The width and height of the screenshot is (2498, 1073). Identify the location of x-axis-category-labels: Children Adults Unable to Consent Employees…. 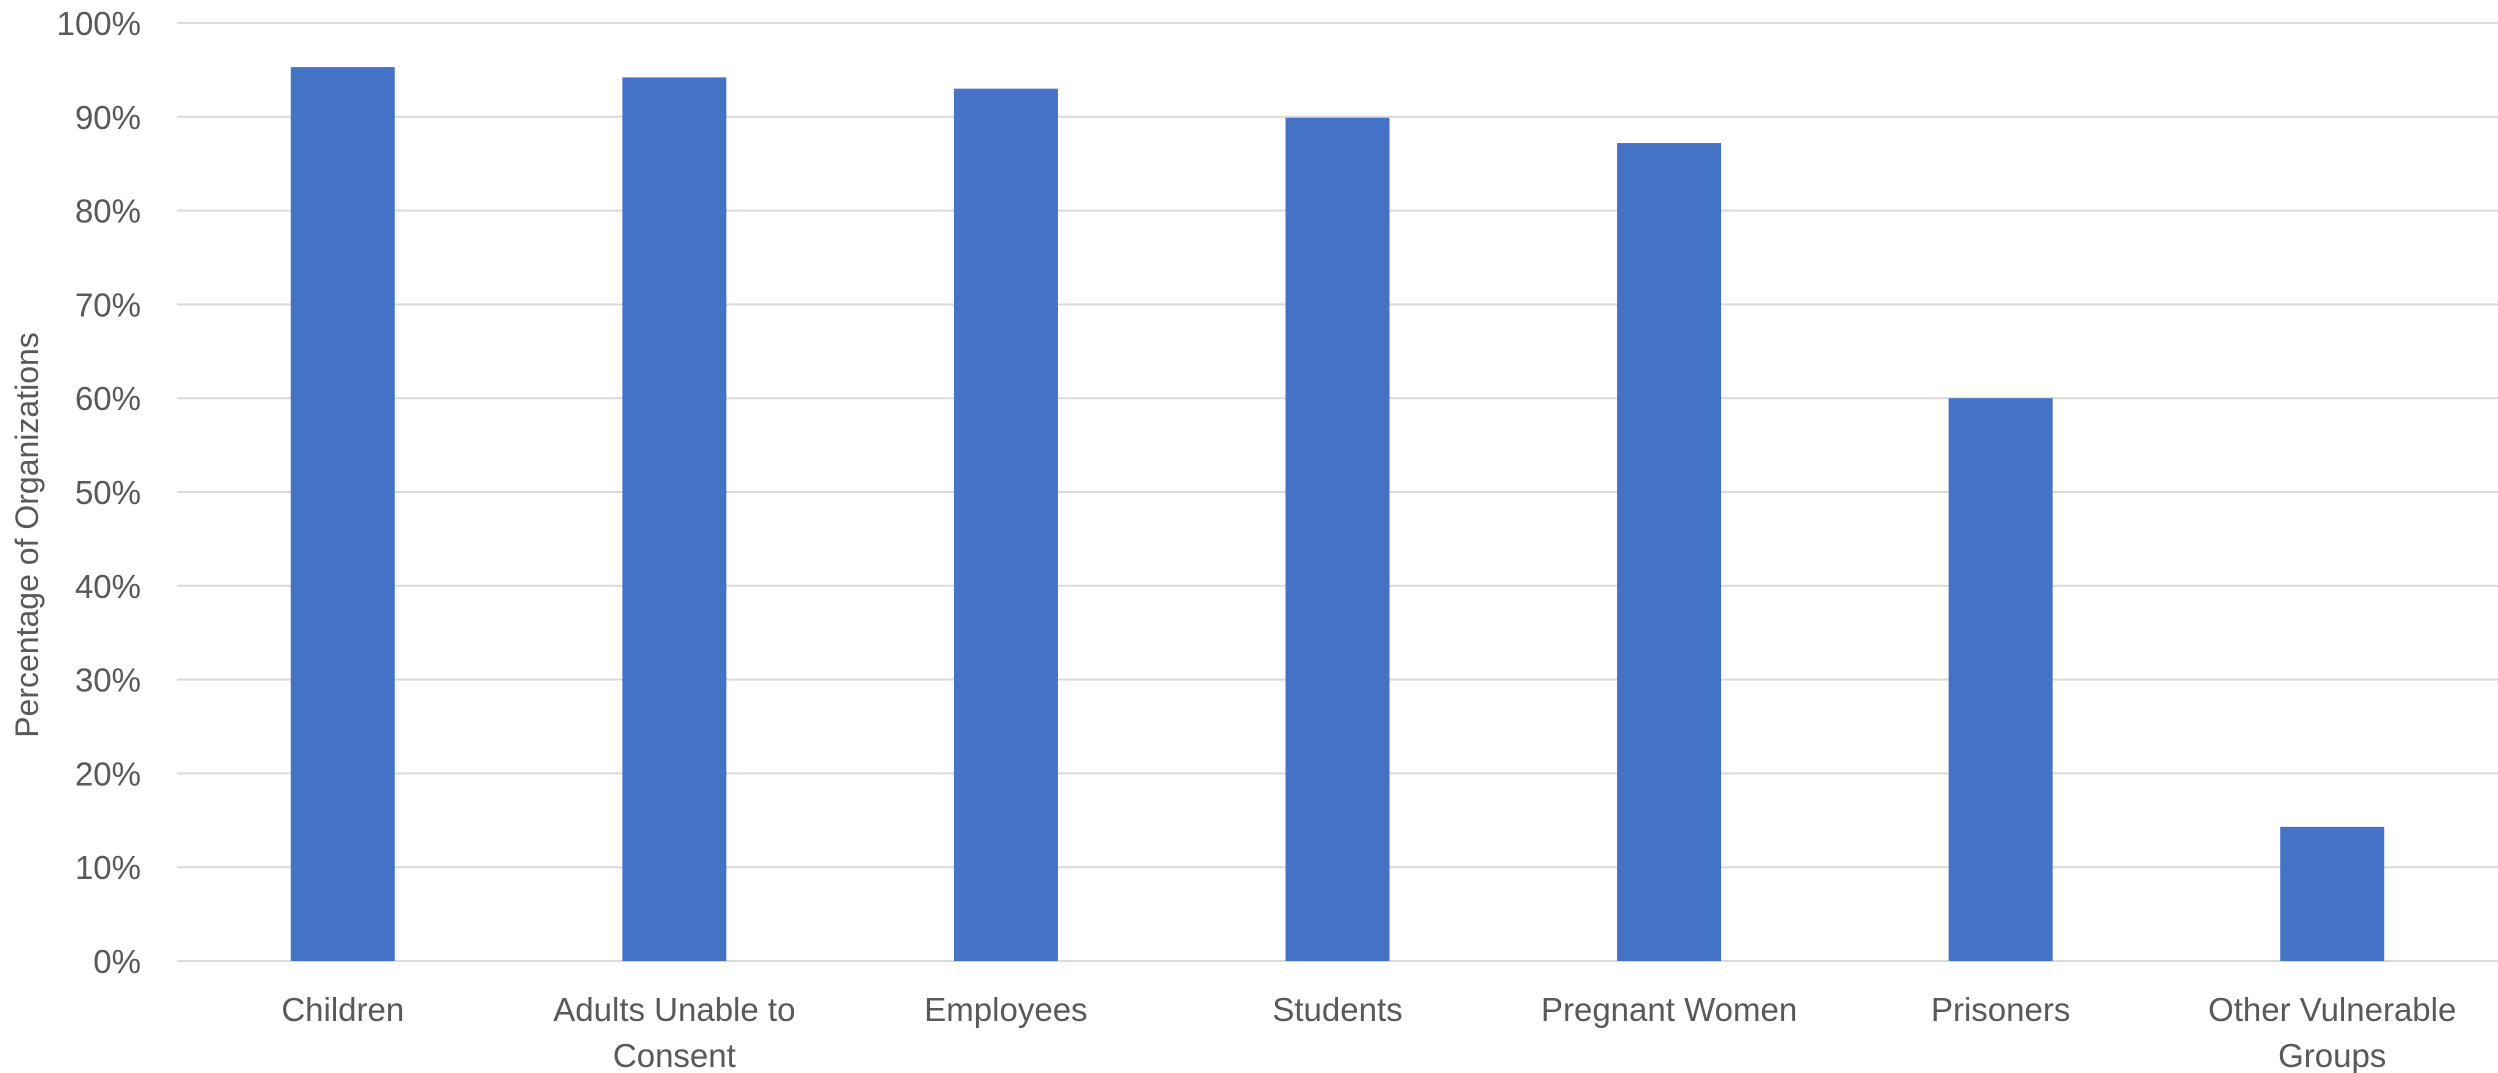
(1368, 1032).